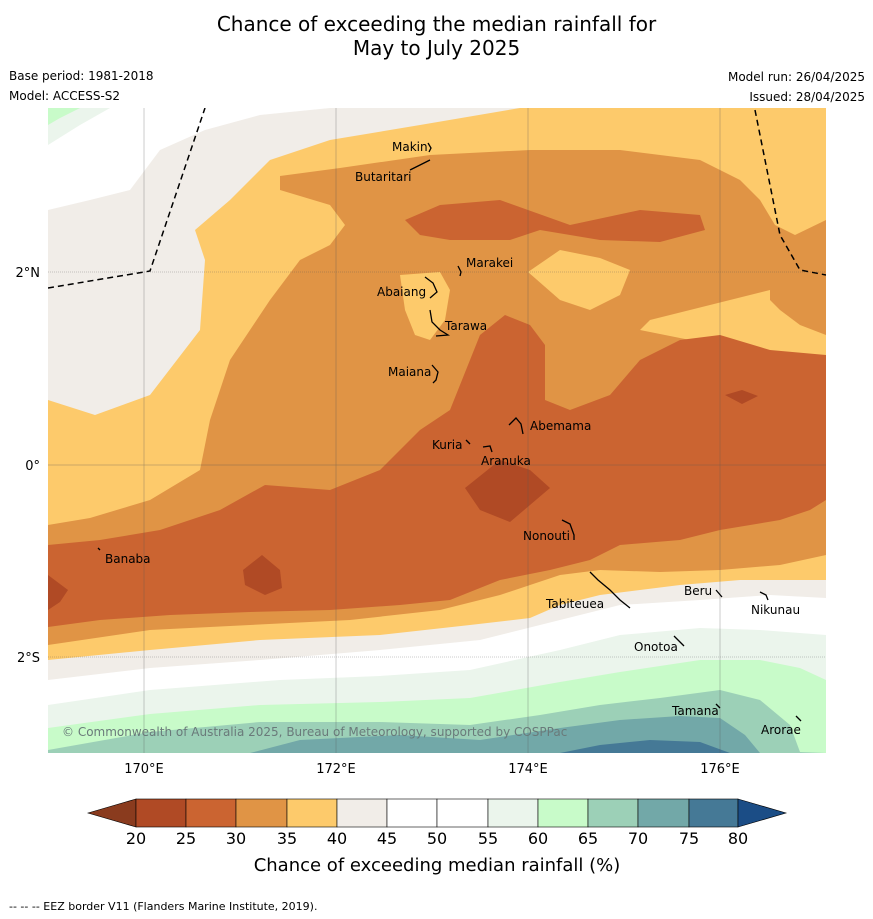  Describe the element at coordinates (588, 838) in the screenshot. I see `tick-65: 65` at that location.